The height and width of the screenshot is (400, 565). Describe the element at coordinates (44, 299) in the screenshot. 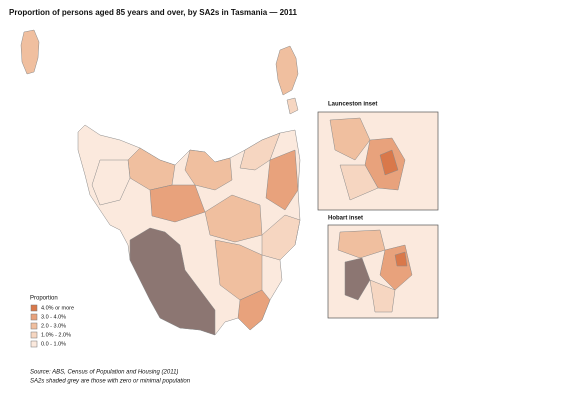

I see `legend-title: Proportion` at that location.